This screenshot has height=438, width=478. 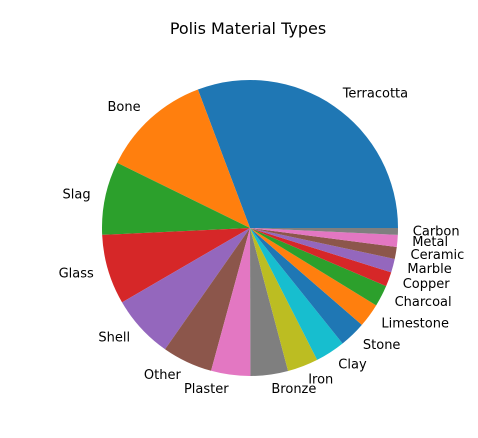 I want to click on slice-stone, so click(x=306, y=286).